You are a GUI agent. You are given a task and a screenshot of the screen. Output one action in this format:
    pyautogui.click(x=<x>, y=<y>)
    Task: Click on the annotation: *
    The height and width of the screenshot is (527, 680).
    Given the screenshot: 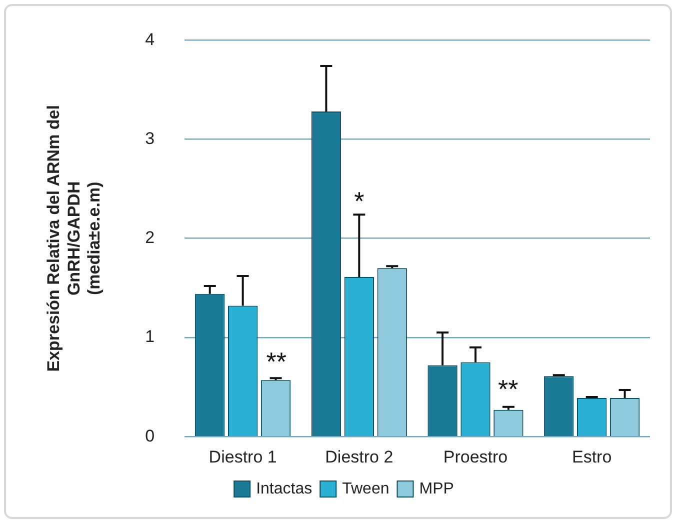 What is the action you would take?
    pyautogui.click(x=359, y=201)
    